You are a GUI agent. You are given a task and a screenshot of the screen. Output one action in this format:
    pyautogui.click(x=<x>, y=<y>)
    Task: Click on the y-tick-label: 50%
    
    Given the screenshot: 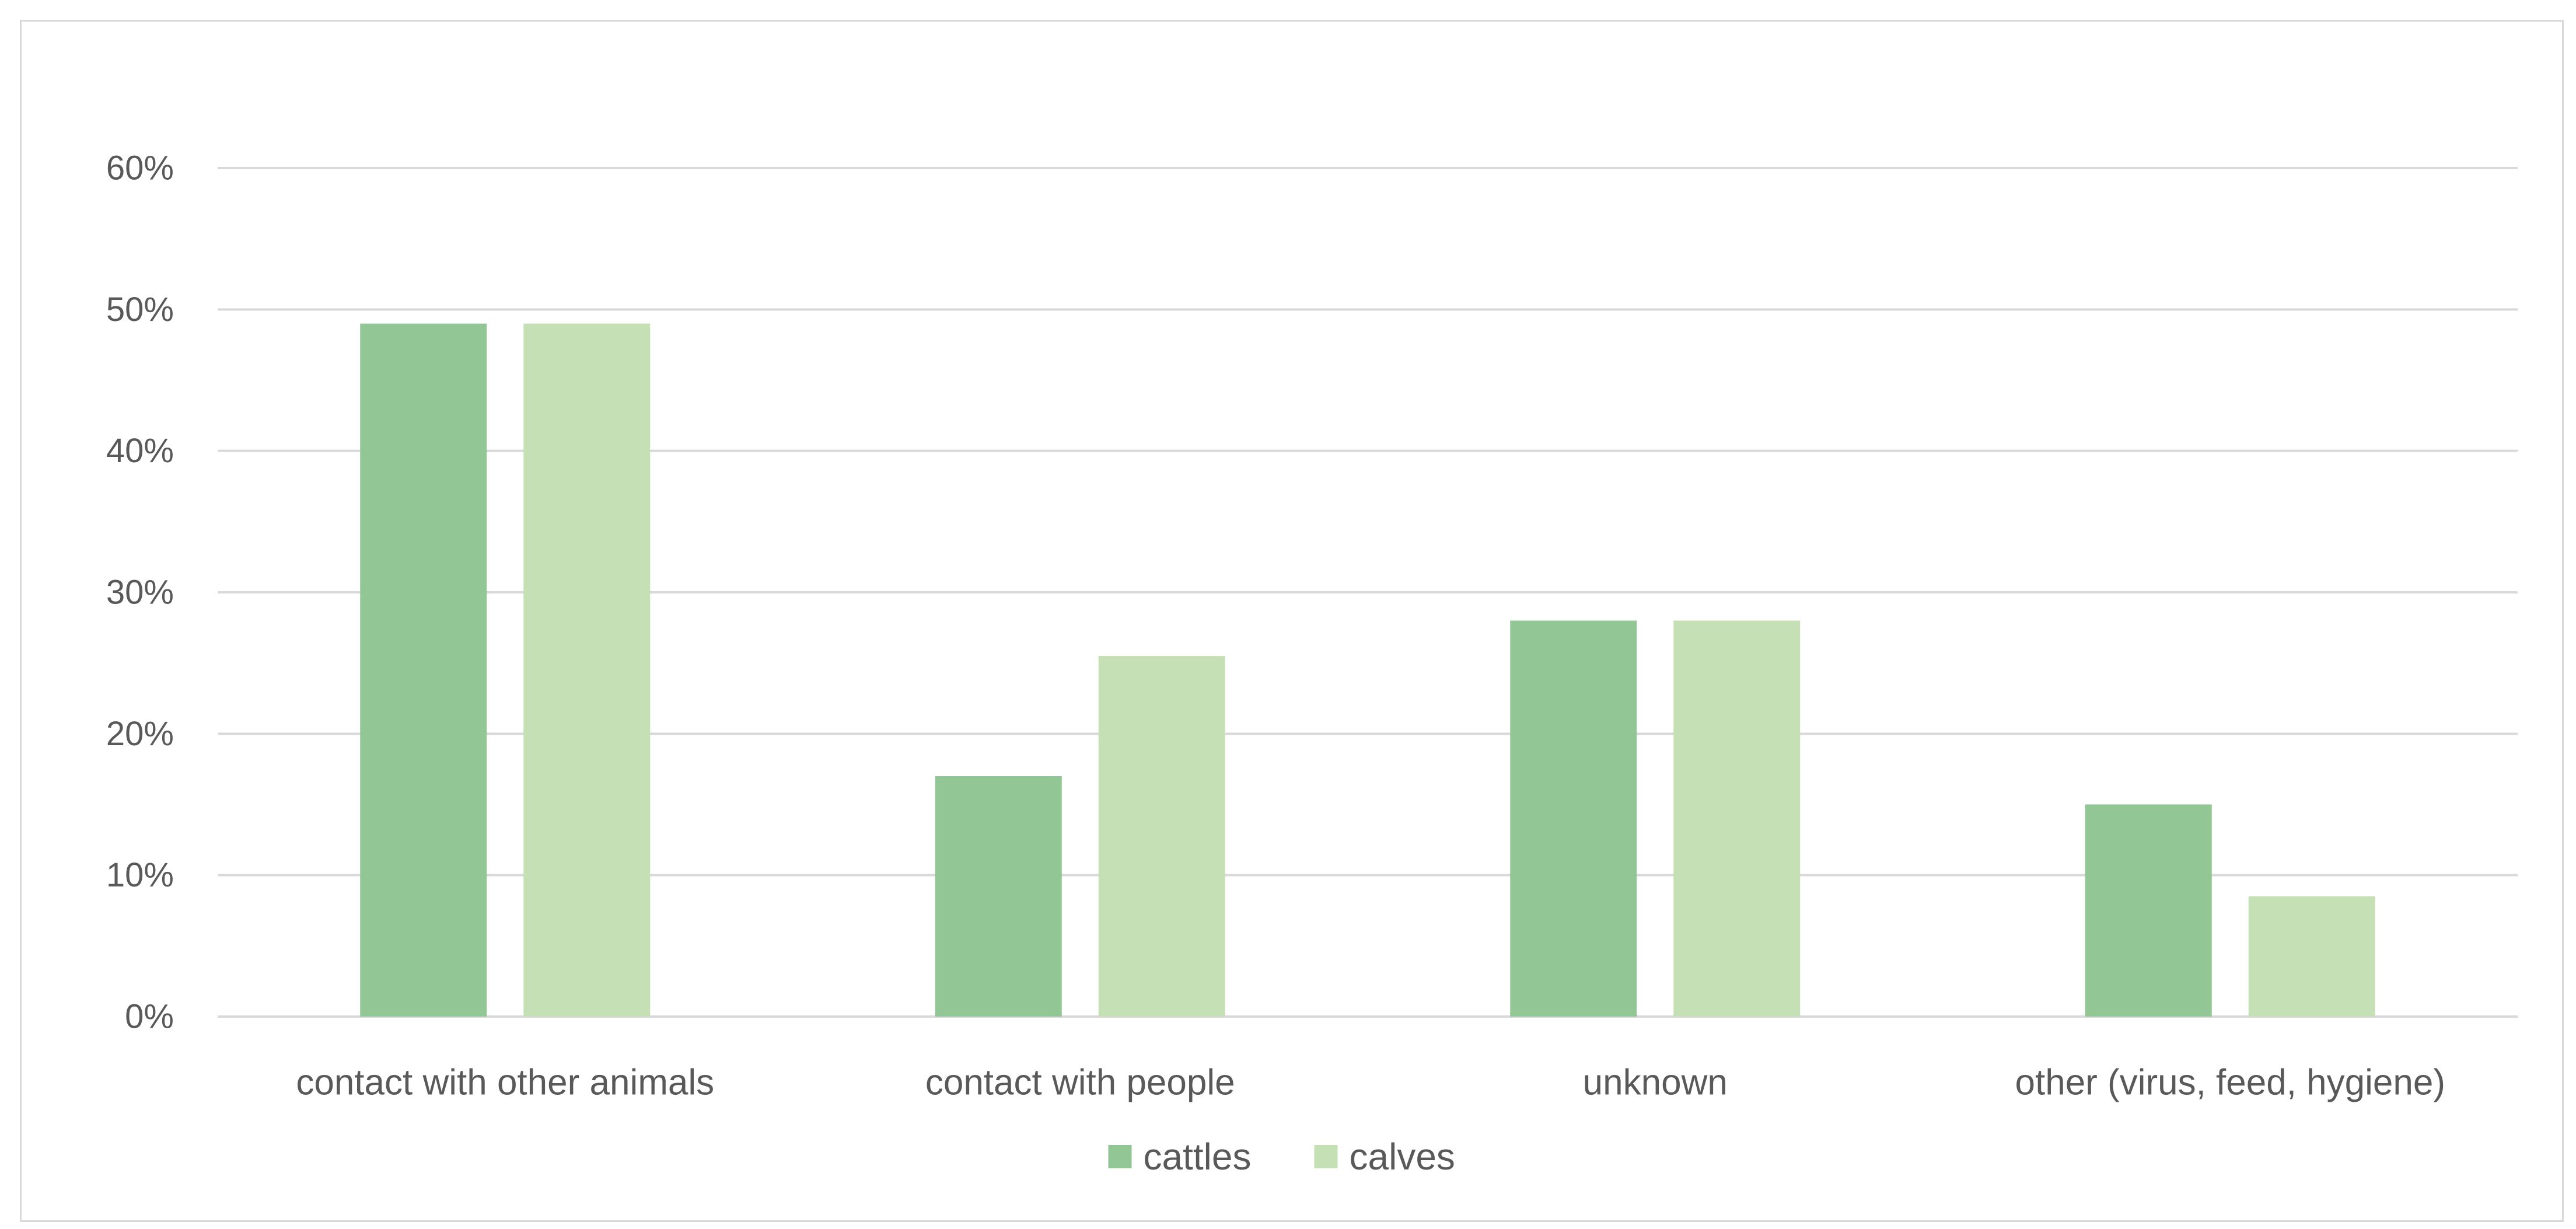 What is the action you would take?
    pyautogui.click(x=140, y=310)
    